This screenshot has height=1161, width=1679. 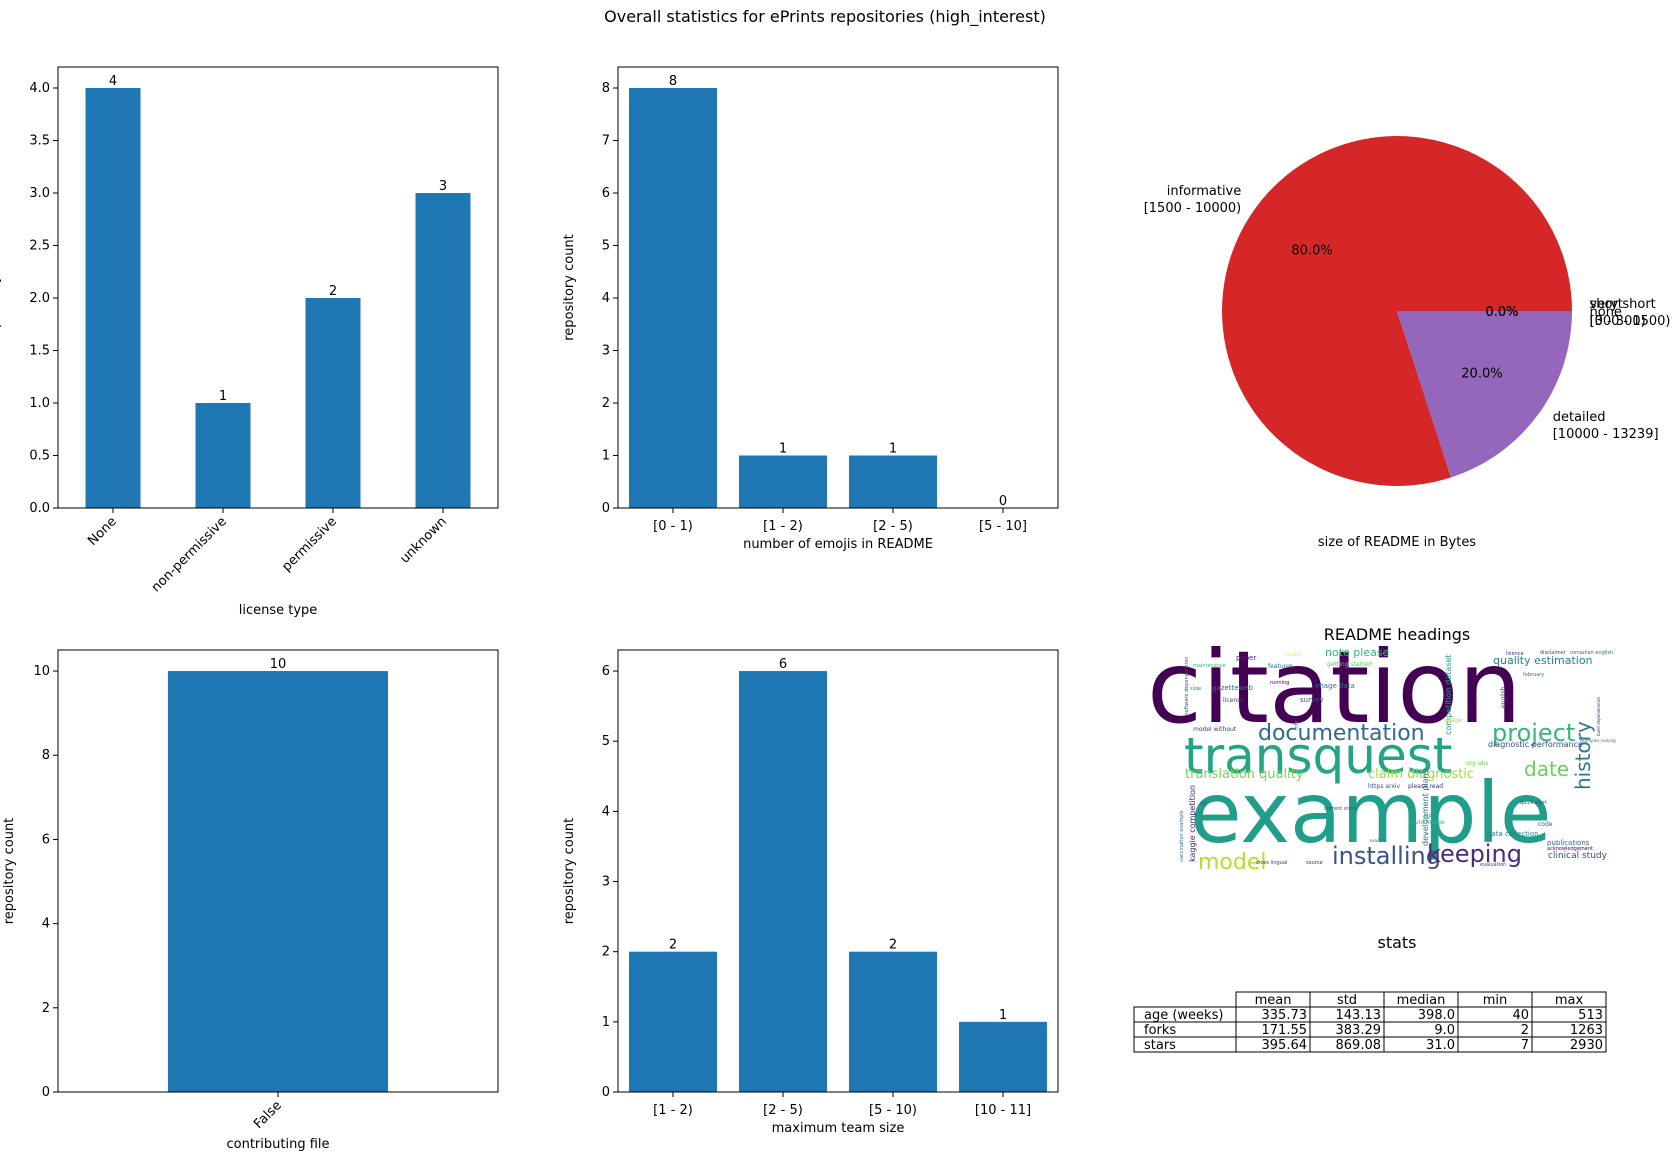 What do you see at coordinates (1448, 694) in the screenshot?
I see `wordcloud-word: competition dataset` at bounding box center [1448, 694].